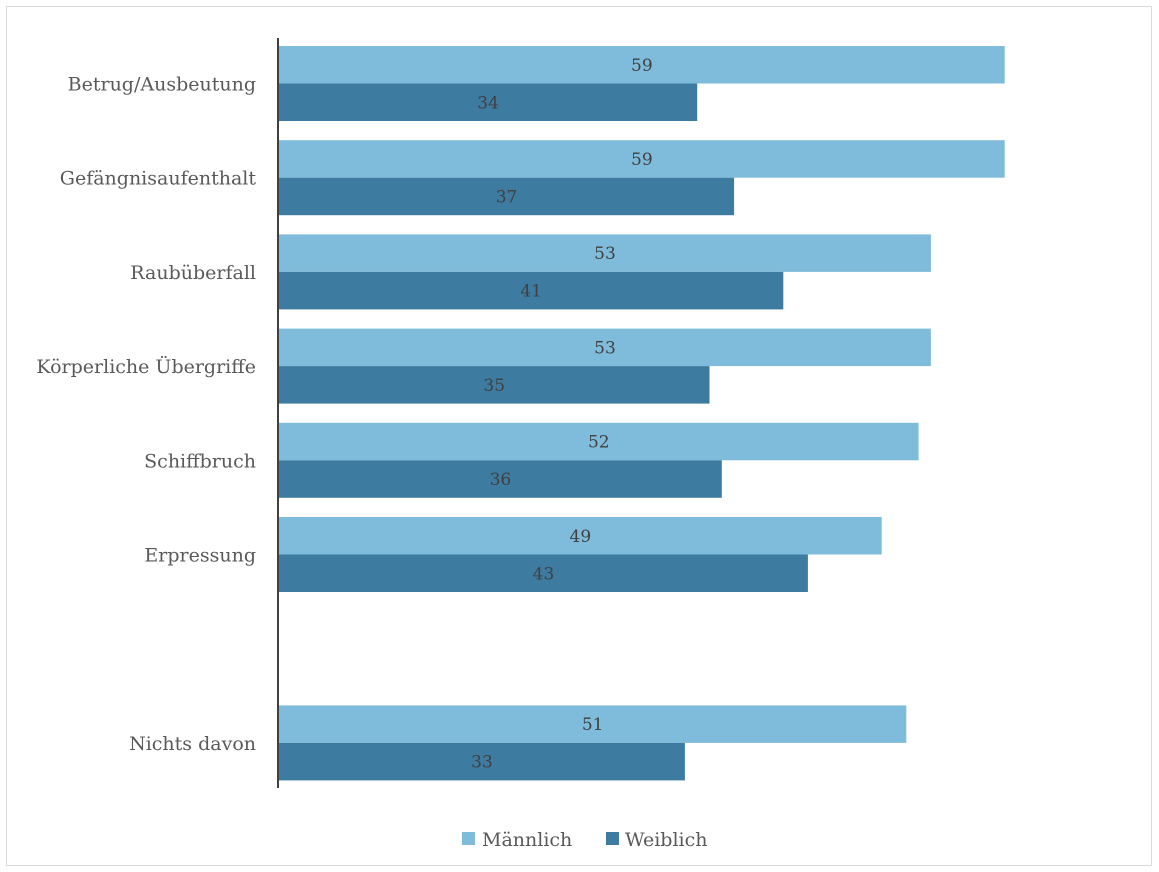 This screenshot has width=1159, height=872. I want to click on data-label: 51, so click(593, 725).